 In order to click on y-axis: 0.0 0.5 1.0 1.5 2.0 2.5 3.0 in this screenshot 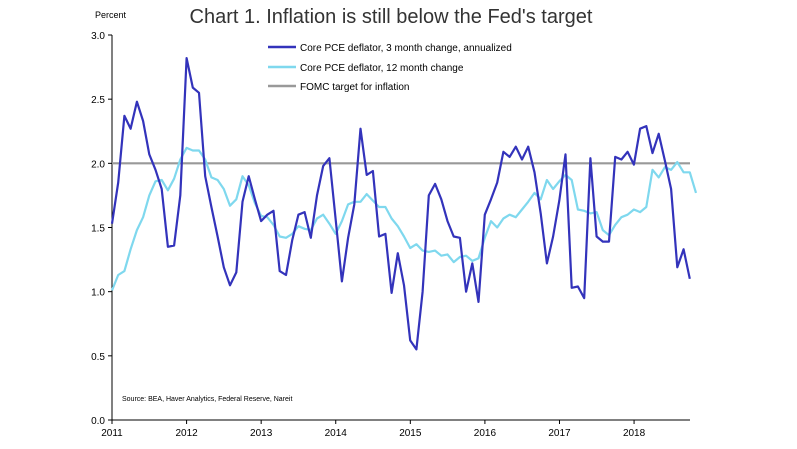, I will do `click(101, 229)`.